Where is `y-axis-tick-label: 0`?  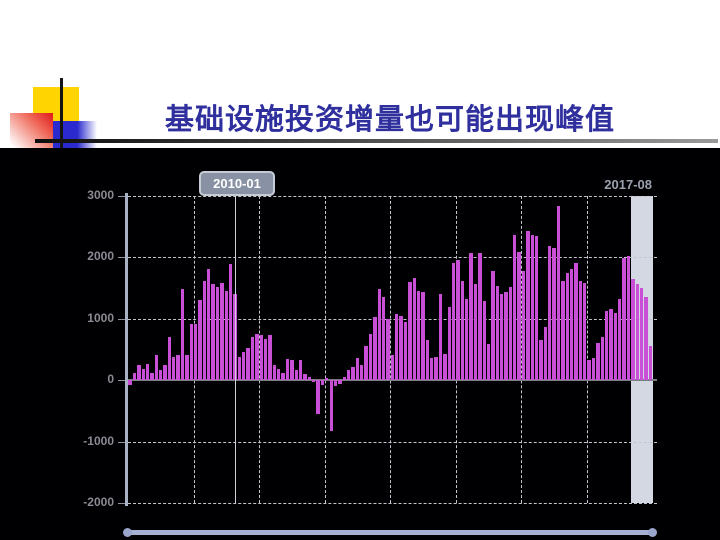 y-axis-tick-label: 0 is located at coordinates (110, 379).